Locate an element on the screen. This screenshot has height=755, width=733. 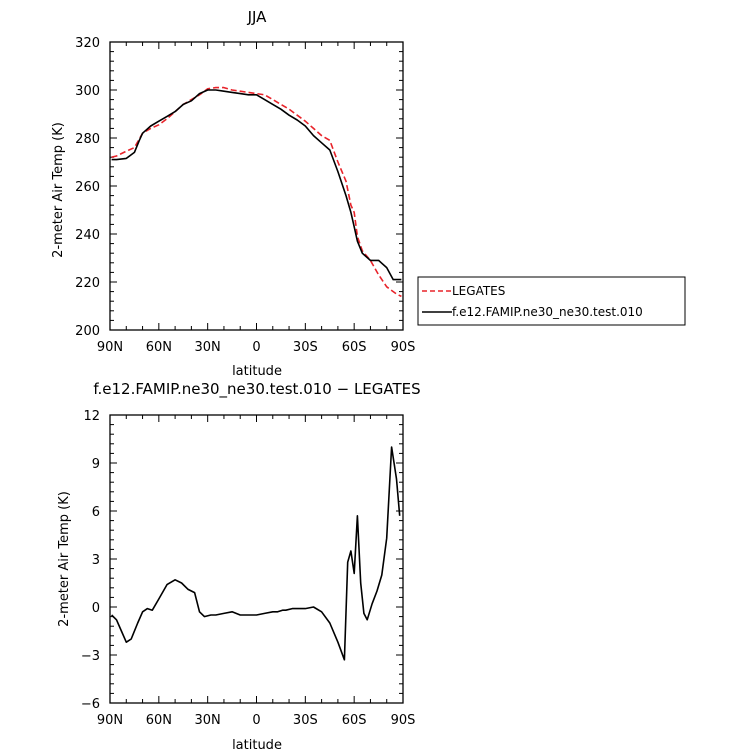
top-y-tick-label: 280 is located at coordinates (87, 139).